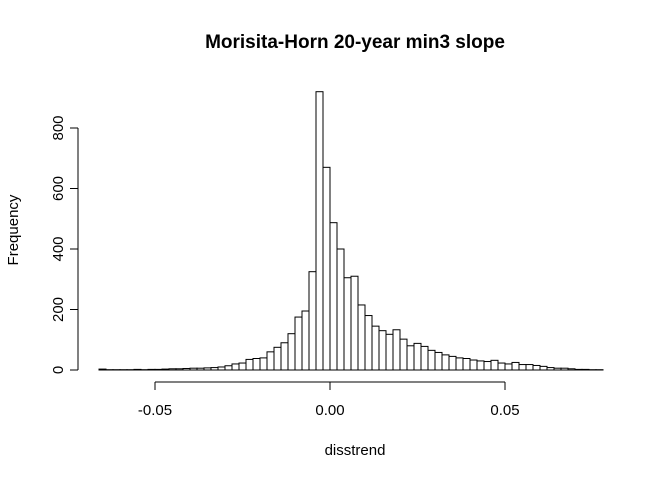  I want to click on x-axis: -0.05 0.00 0.05, so click(329, 400).